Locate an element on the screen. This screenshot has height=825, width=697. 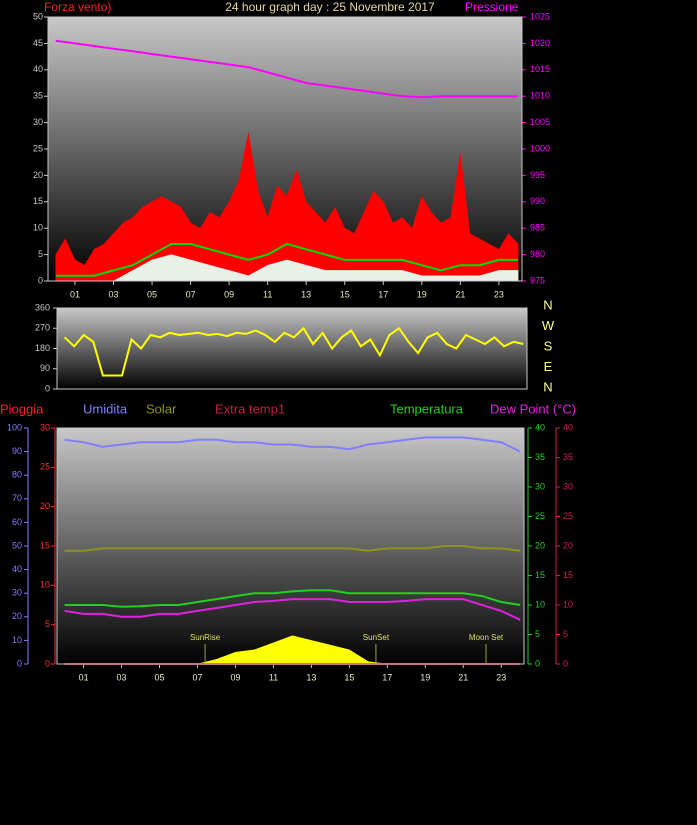
x-tick-label: 17 is located at coordinates (387, 677).